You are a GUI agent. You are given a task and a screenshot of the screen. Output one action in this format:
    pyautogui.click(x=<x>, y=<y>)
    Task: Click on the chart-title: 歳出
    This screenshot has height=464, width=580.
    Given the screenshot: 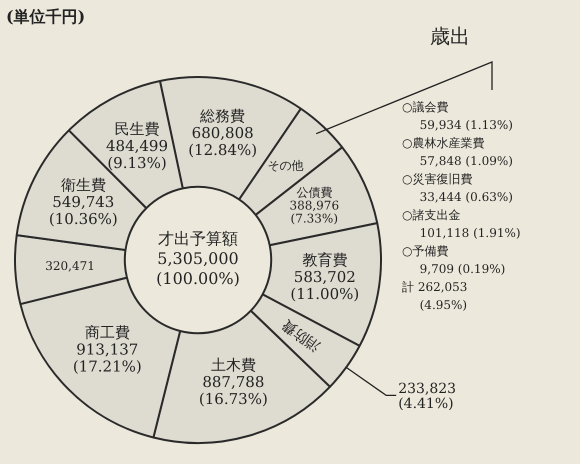 What is the action you would take?
    pyautogui.click(x=450, y=36)
    